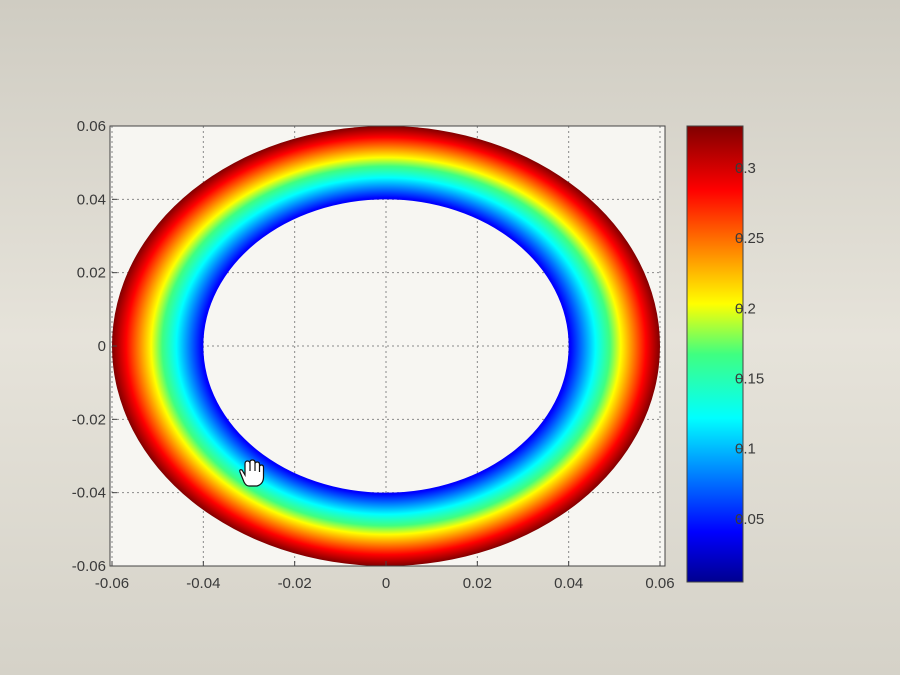 This screenshot has width=900, height=675. What do you see at coordinates (252, 473) in the screenshot?
I see `hand-cursor-icon` at bounding box center [252, 473].